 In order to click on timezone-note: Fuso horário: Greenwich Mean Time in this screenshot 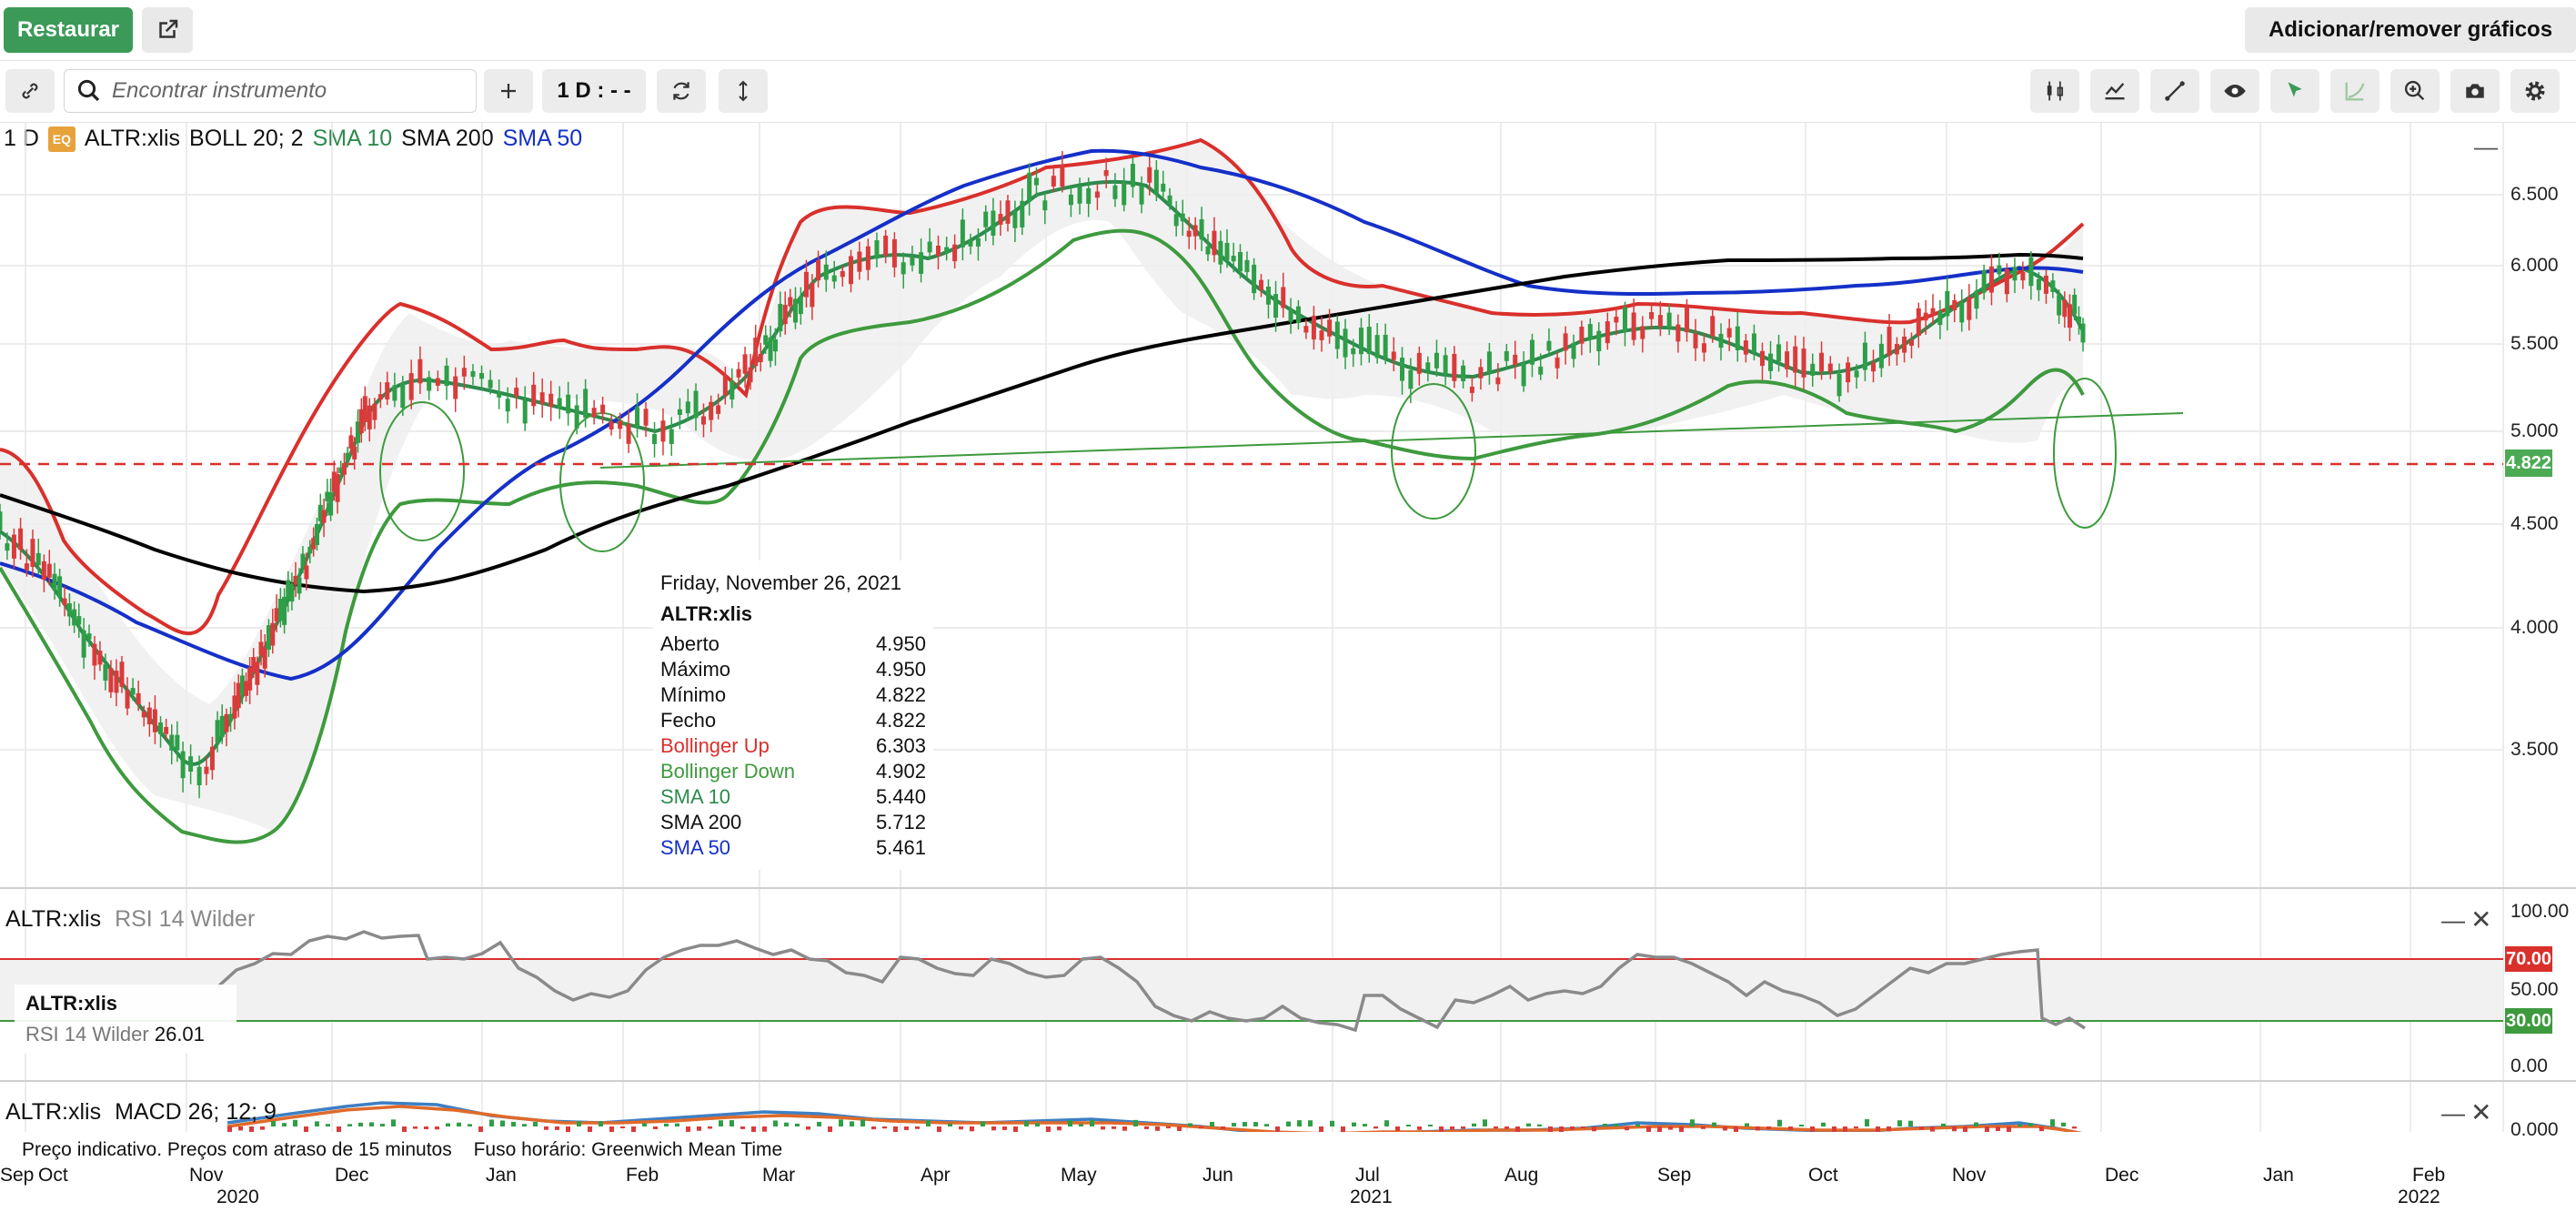, I will do `click(628, 1149)`.